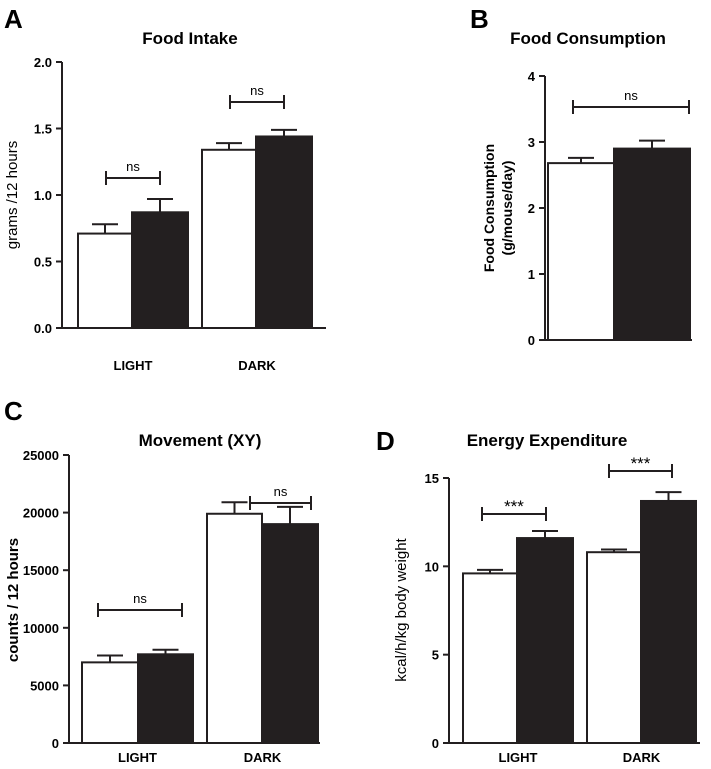 Image resolution: width=711 pixels, height=769 pixels. I want to click on title-b: Food Consumption, so click(588, 38).